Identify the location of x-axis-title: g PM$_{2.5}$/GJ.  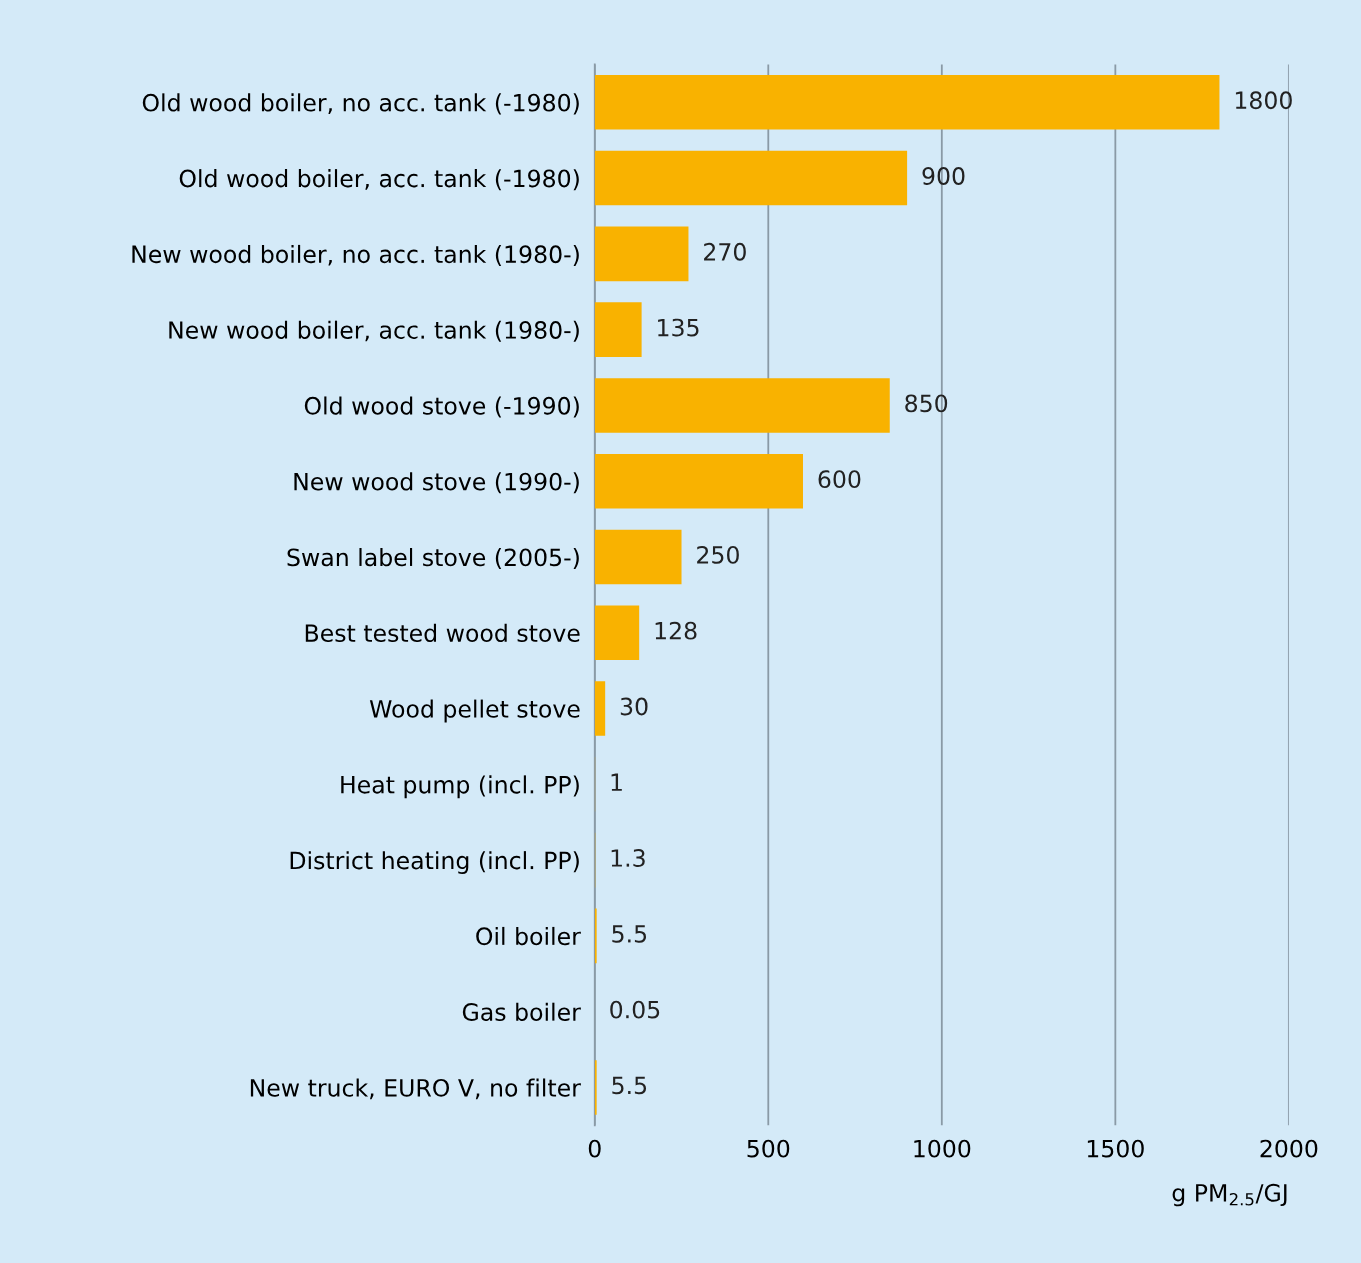
(1229, 1195).